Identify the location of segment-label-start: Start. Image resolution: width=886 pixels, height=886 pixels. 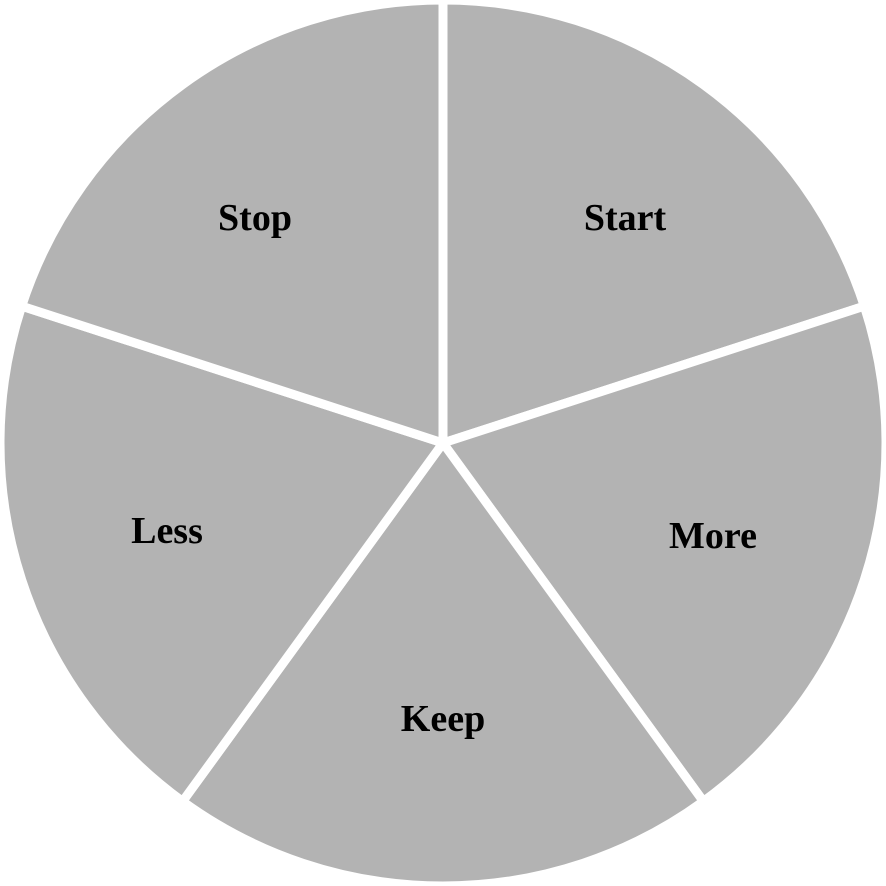
(625, 218).